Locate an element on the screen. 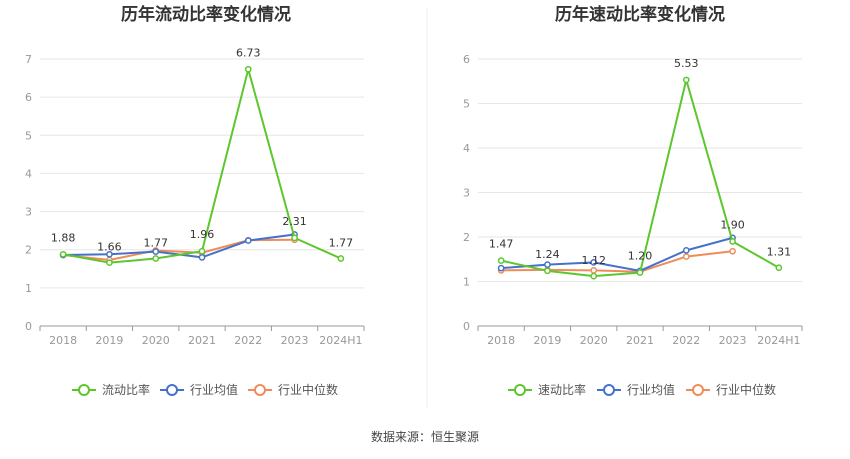  legend-label: 速动比率 is located at coordinates (562, 389).